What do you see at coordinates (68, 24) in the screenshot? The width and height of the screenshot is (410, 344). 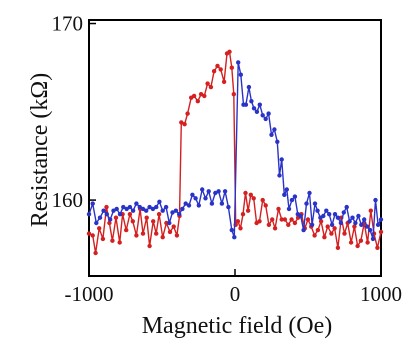 I see `y-tick-label: 170` at bounding box center [68, 24].